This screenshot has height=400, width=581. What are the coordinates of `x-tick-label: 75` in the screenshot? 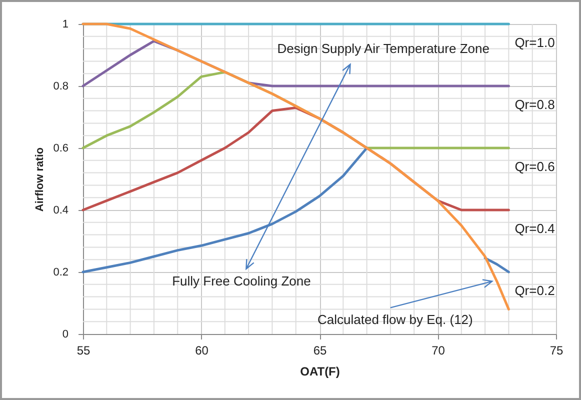 It's located at (557, 351).